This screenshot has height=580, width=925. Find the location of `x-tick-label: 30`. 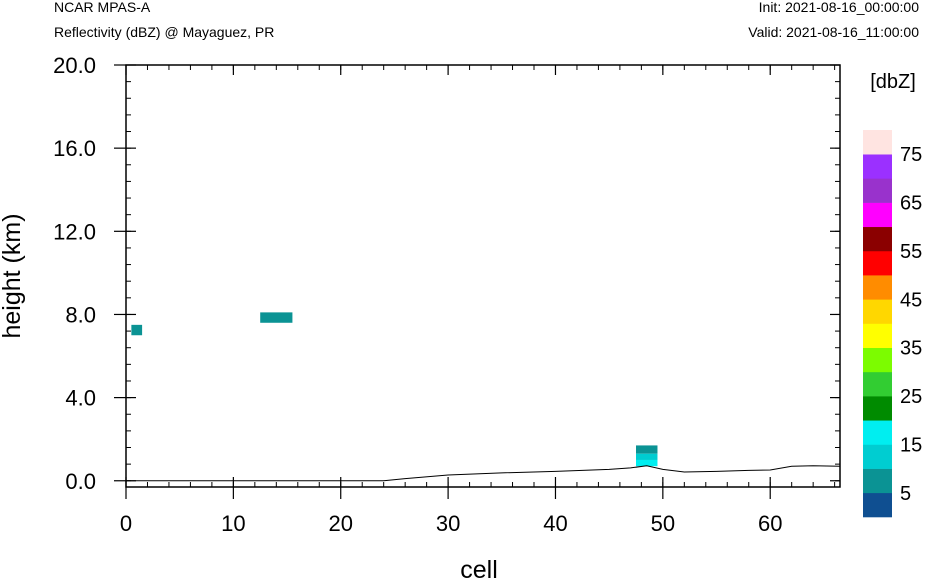

x-tick-label: 30 is located at coordinates (448, 523).